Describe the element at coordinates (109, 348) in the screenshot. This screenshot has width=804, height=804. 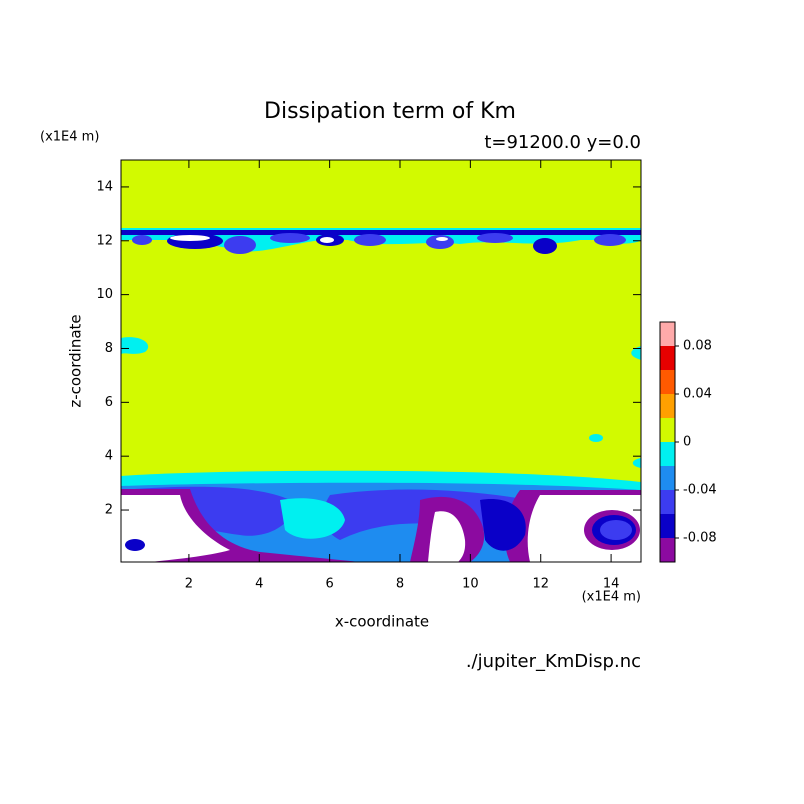
I see `y-tick-label: 8` at that location.